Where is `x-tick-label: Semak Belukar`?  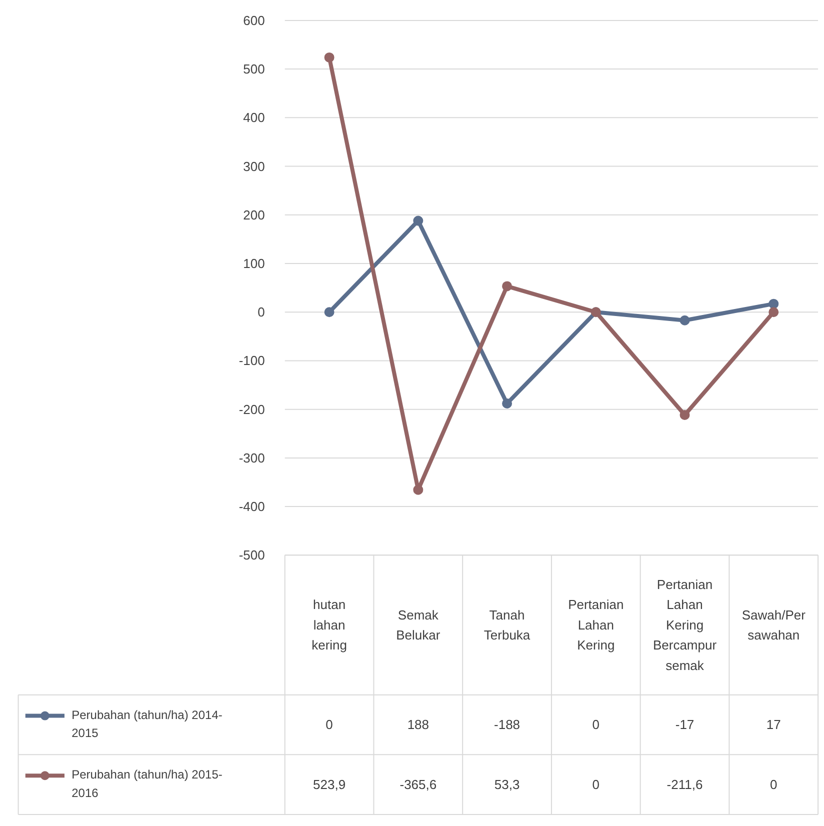
x-tick-label: Semak Belukar is located at coordinates (418, 625).